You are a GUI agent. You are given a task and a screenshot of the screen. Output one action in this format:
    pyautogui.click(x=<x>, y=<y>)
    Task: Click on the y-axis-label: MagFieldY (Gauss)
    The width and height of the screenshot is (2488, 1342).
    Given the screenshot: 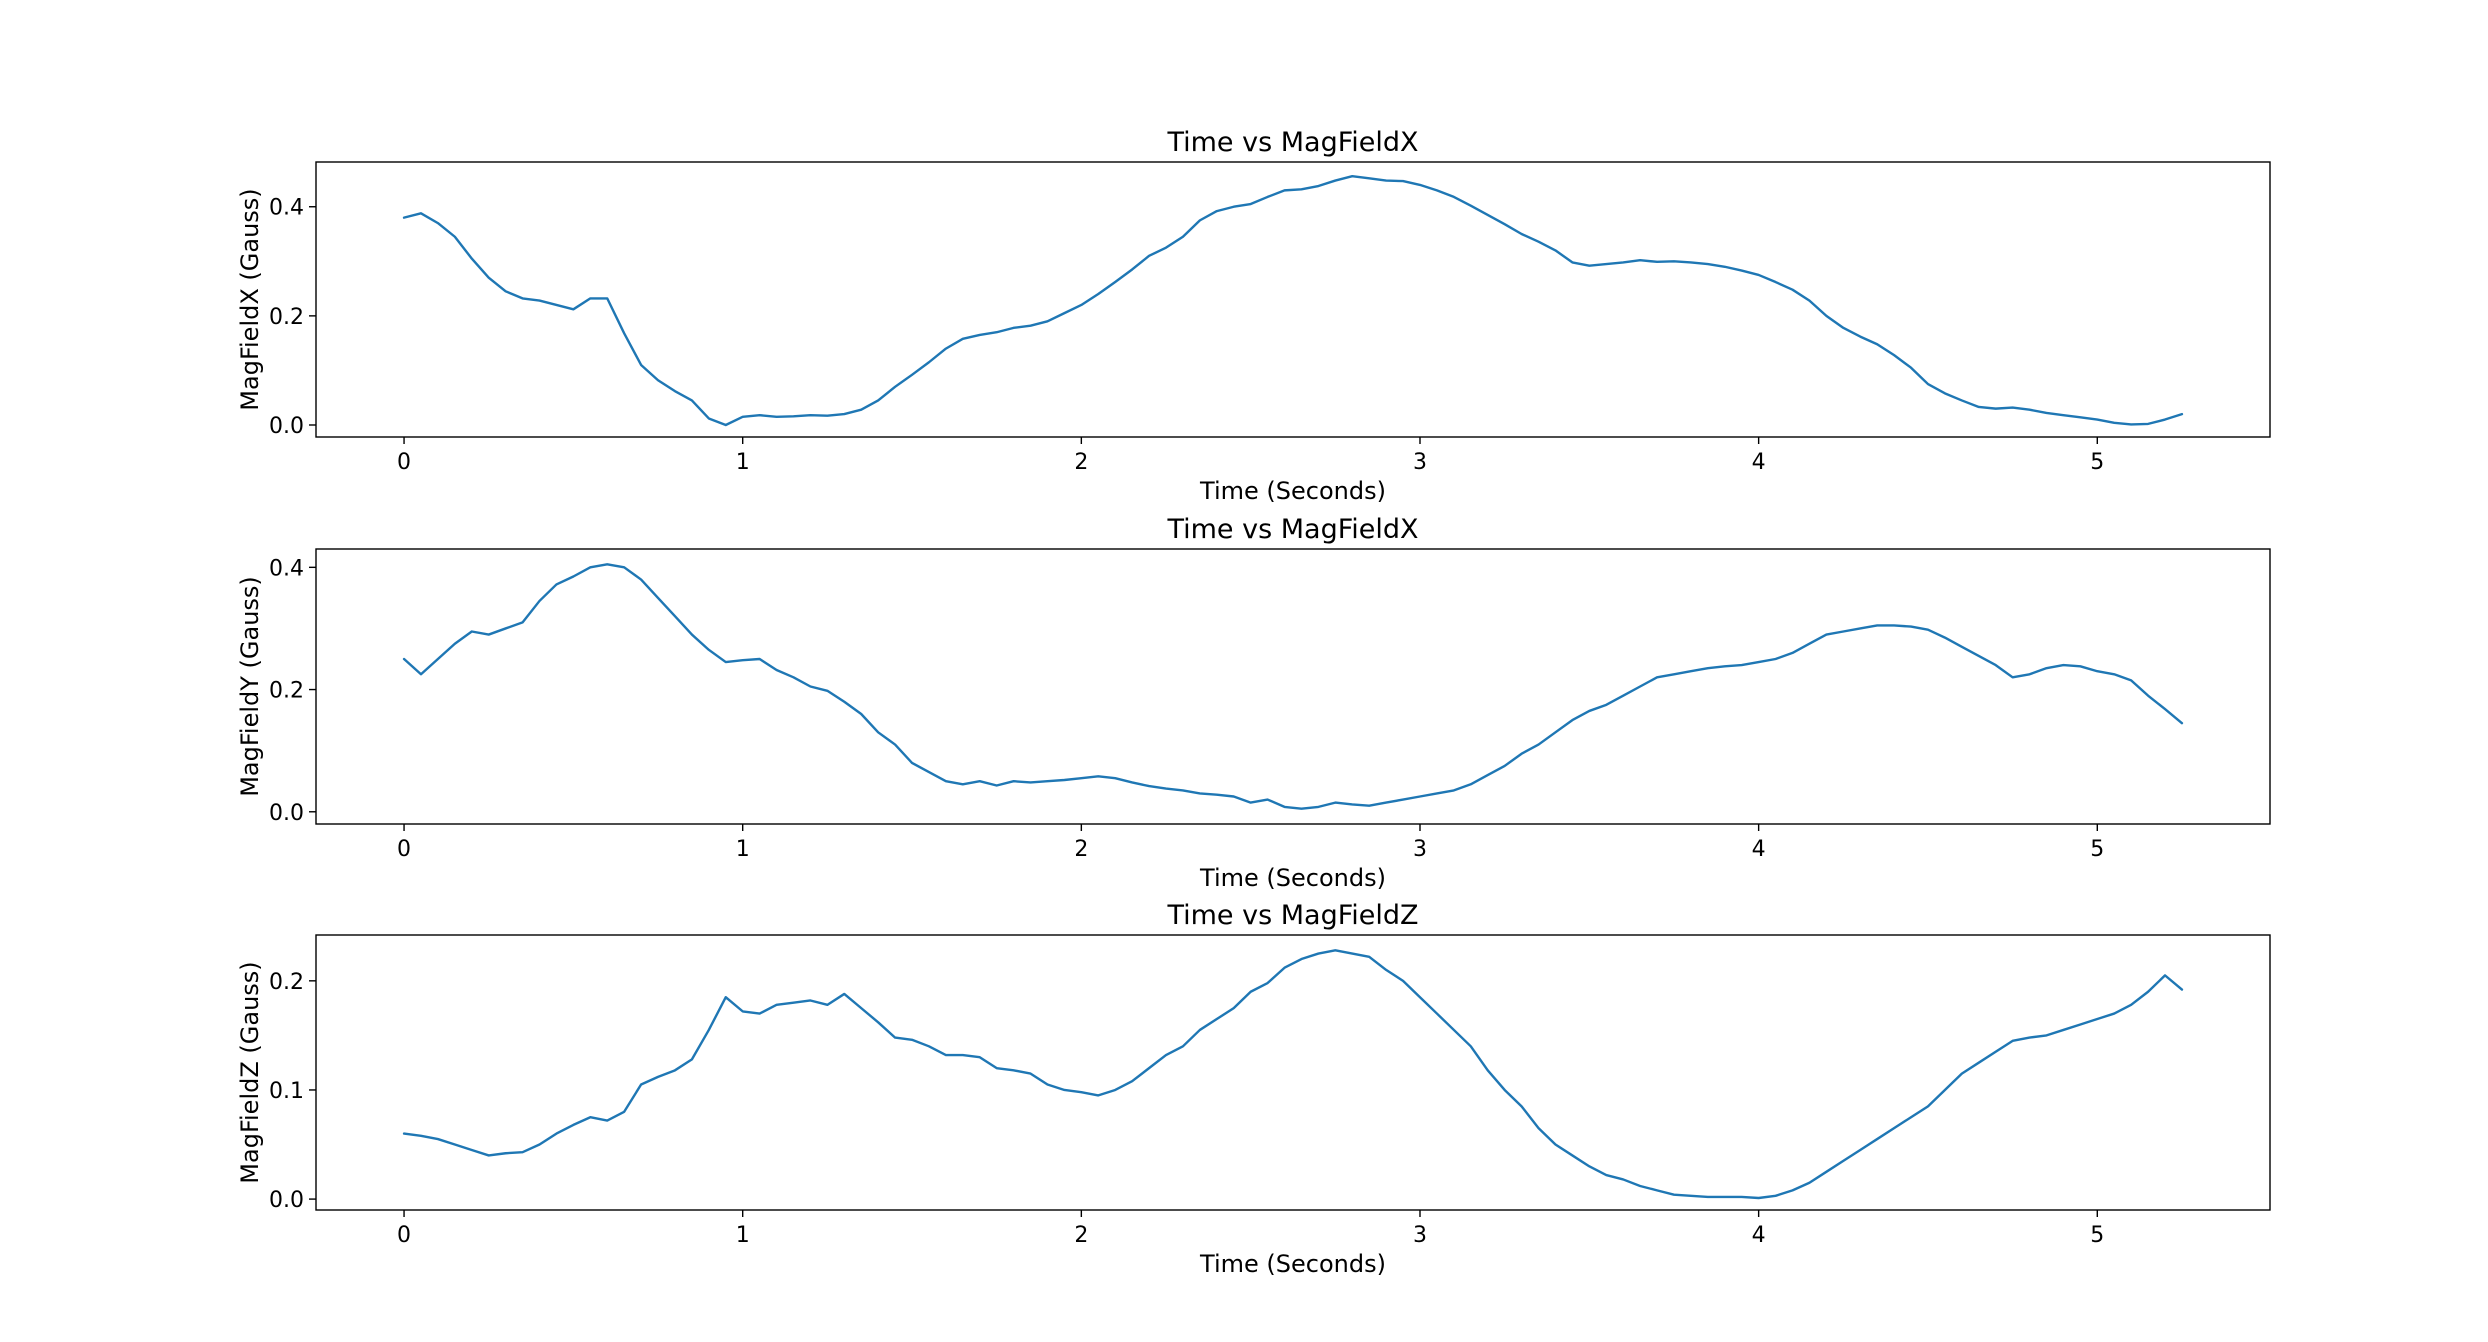 What is the action you would take?
    pyautogui.click(x=250, y=686)
    